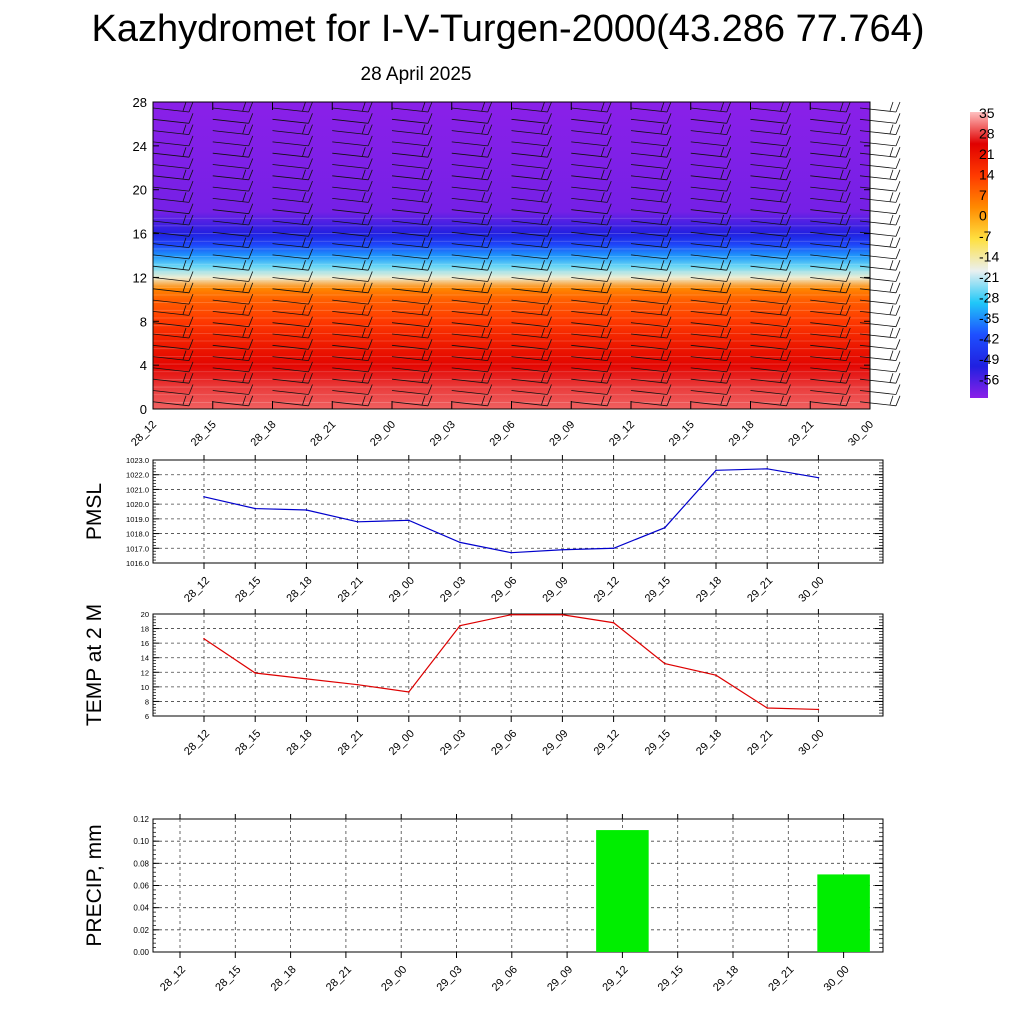 Image resolution: width=1024 pixels, height=1024 pixels. What do you see at coordinates (979, 255) in the screenshot?
I see `colorbar-bar` at bounding box center [979, 255].